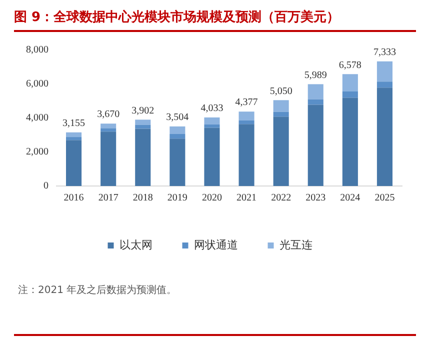  I want to click on total-label: 3,670, so click(108, 114).